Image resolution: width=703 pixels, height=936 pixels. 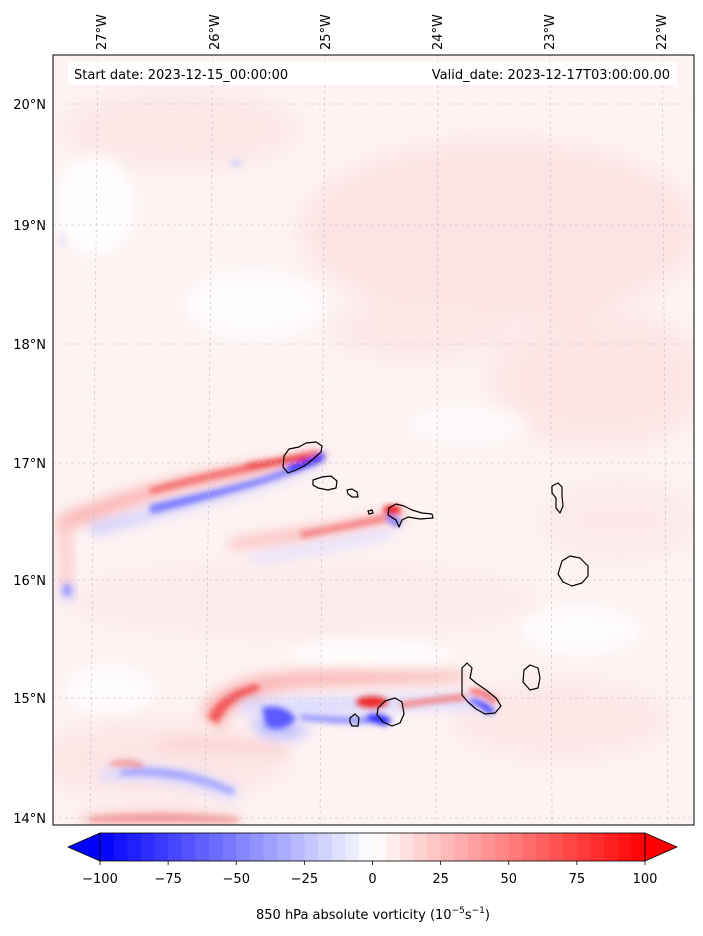 What do you see at coordinates (390, 712) in the screenshot?
I see `island-fogo` at bounding box center [390, 712].